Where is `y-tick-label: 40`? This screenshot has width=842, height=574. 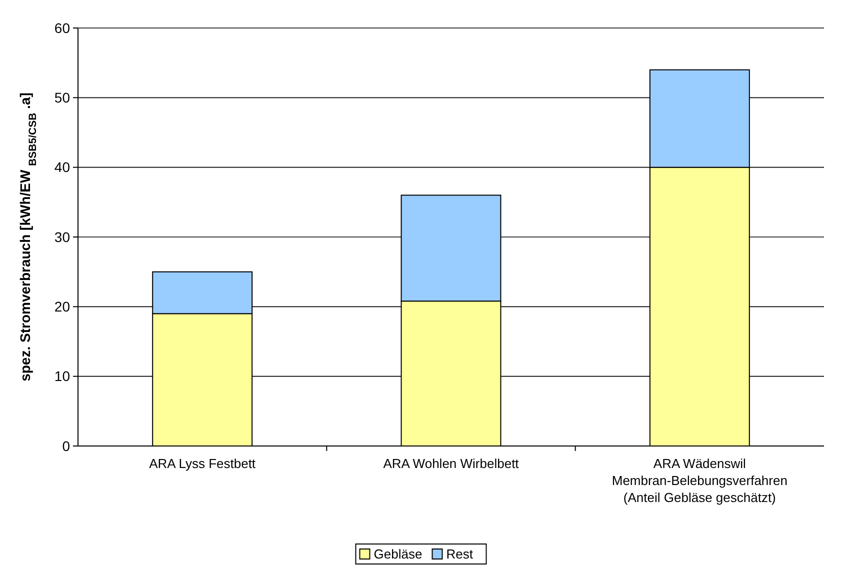
y-tick-label: 40 is located at coordinates (62, 167).